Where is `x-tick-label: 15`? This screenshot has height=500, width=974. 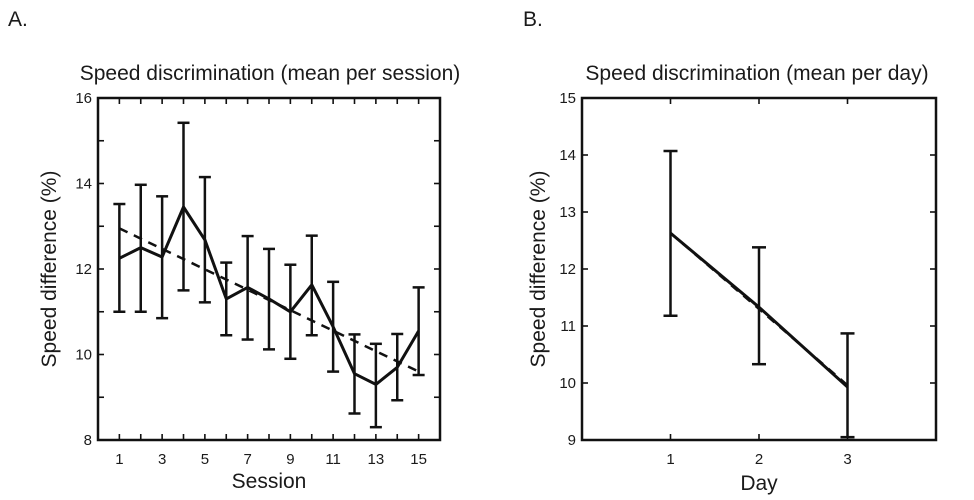
x-tick-label: 15 is located at coordinates (418, 459).